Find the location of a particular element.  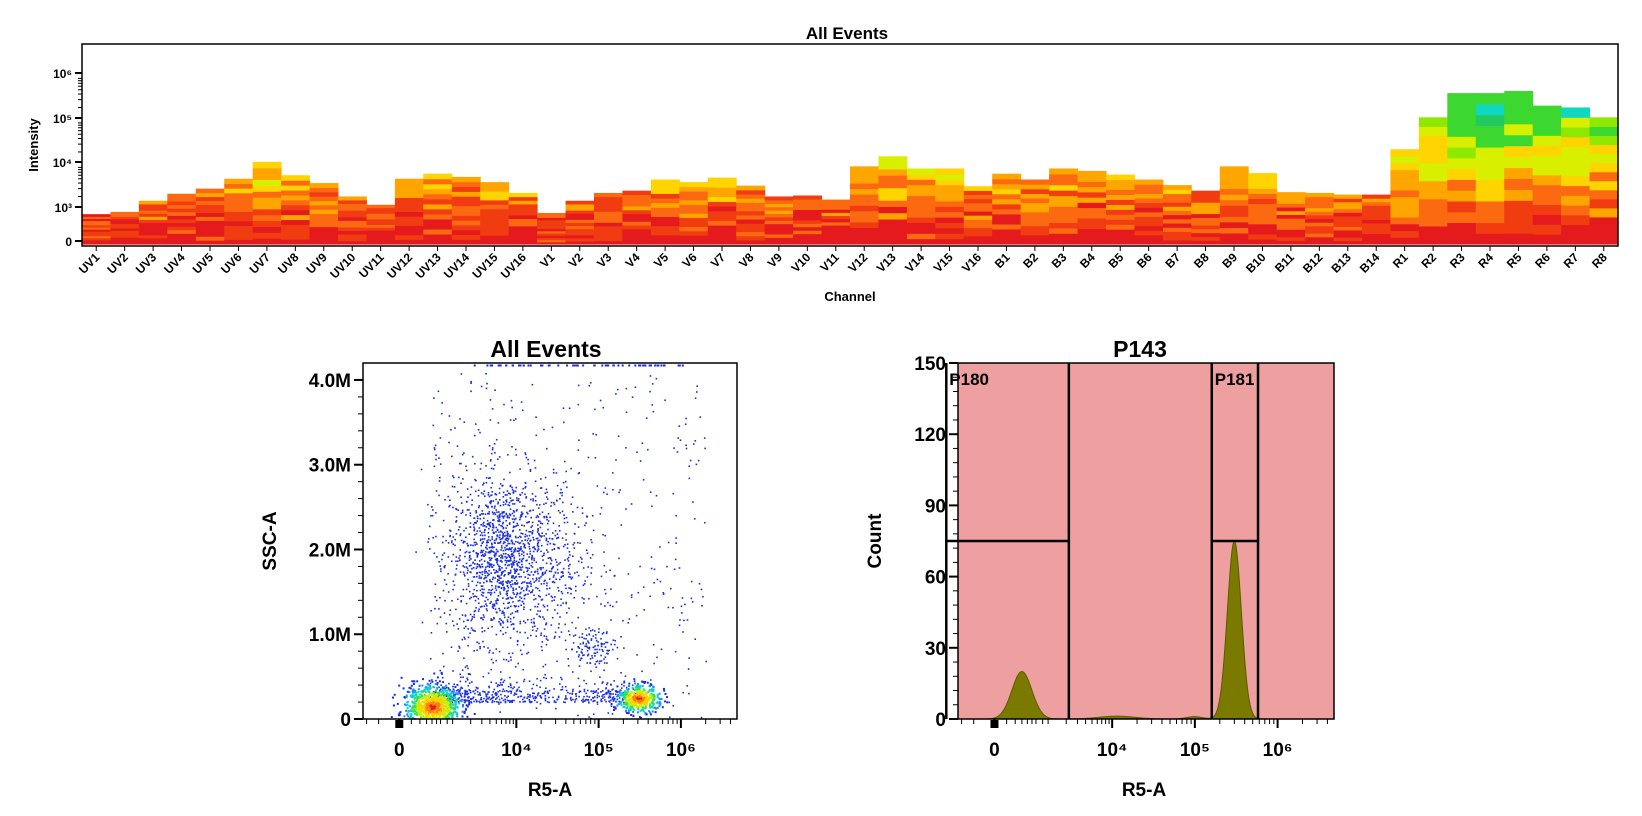

scatter-y-tick-label: 4.0M is located at coordinates (330, 381).